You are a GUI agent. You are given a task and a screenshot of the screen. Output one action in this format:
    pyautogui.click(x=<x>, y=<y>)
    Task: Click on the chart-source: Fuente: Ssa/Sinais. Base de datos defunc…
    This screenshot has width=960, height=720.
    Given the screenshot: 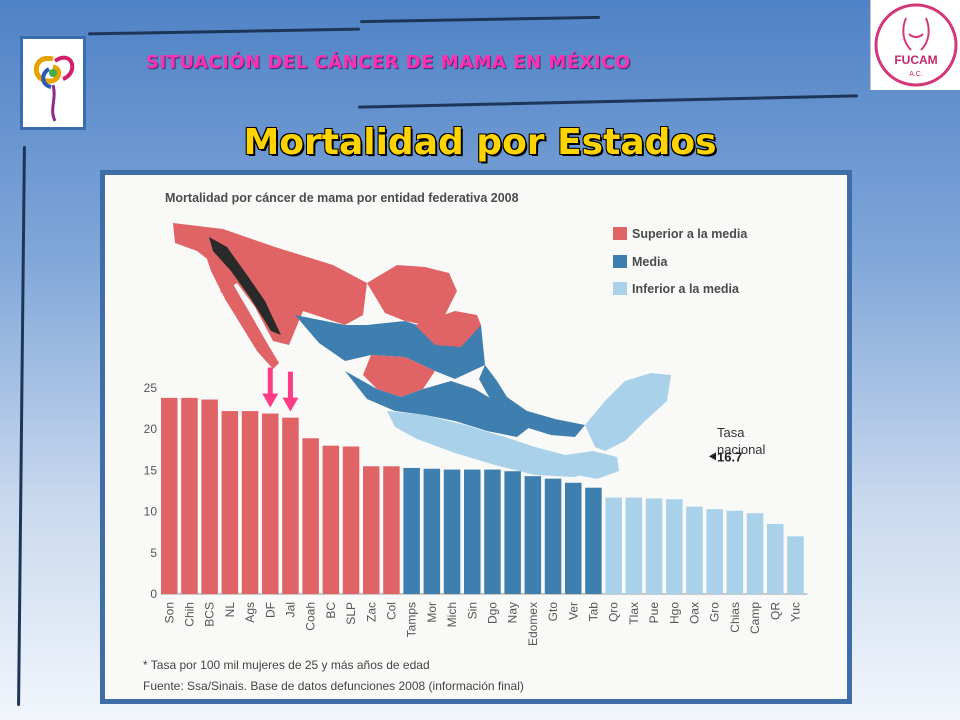 What is the action you would take?
    pyautogui.click(x=333, y=686)
    